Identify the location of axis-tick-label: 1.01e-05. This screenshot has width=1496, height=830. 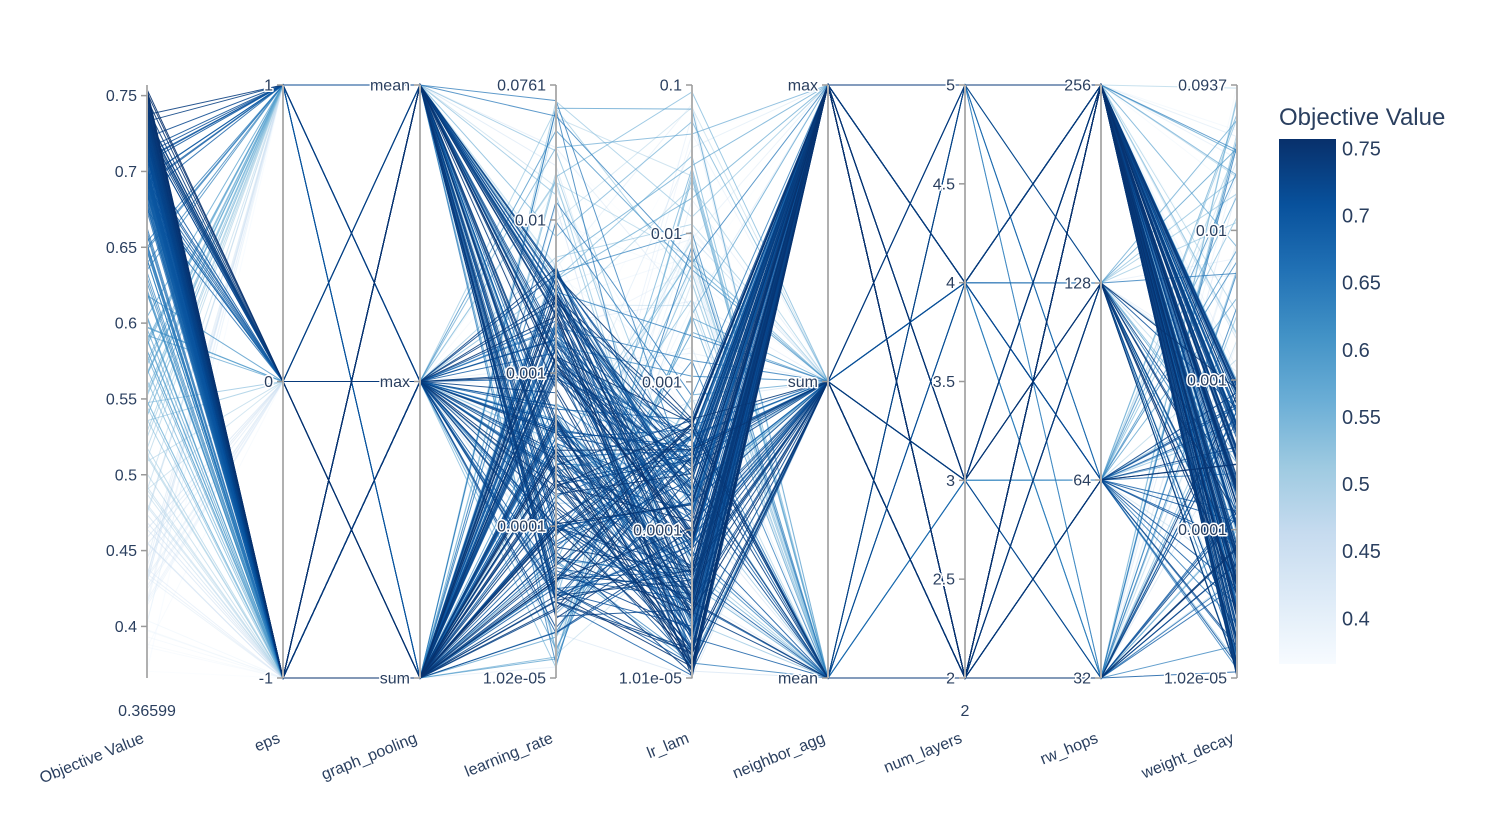
(650, 679).